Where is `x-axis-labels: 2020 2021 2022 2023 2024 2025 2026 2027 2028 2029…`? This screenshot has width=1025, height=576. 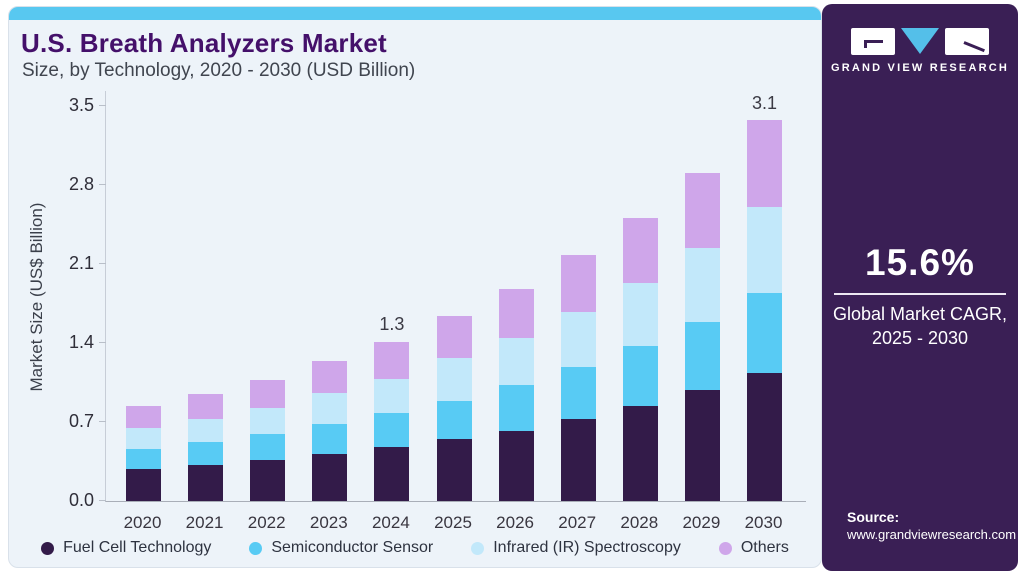 x-axis-labels: 2020 2021 2022 2023 2024 2025 2026 2027 2028 2029… is located at coordinates (455, 524).